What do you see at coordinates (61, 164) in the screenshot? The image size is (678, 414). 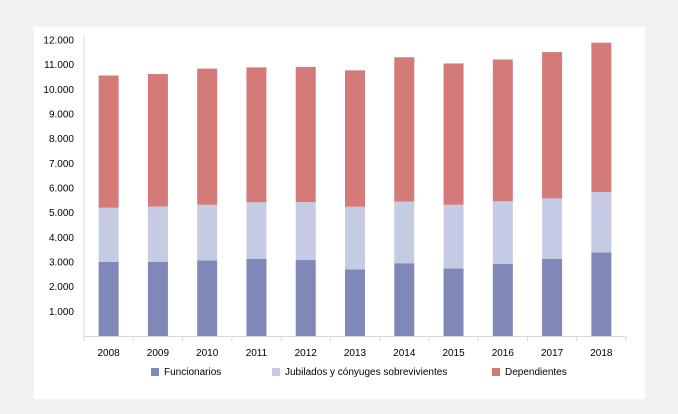 I see `y-tick-label: 7.000` at bounding box center [61, 164].